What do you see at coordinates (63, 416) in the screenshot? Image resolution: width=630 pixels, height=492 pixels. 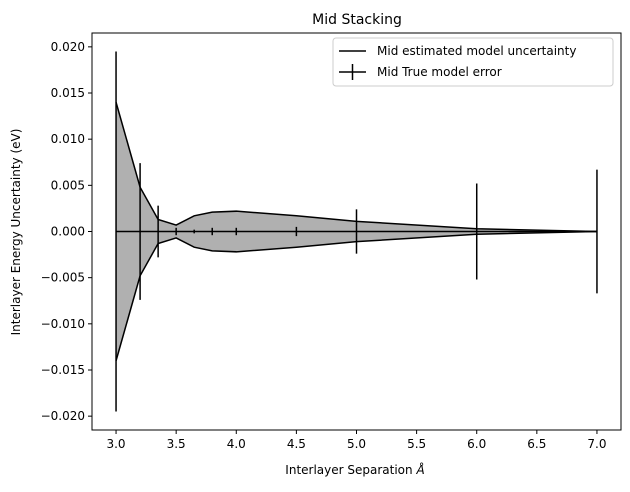 I see `y-tick-label: −0.020` at bounding box center [63, 416].